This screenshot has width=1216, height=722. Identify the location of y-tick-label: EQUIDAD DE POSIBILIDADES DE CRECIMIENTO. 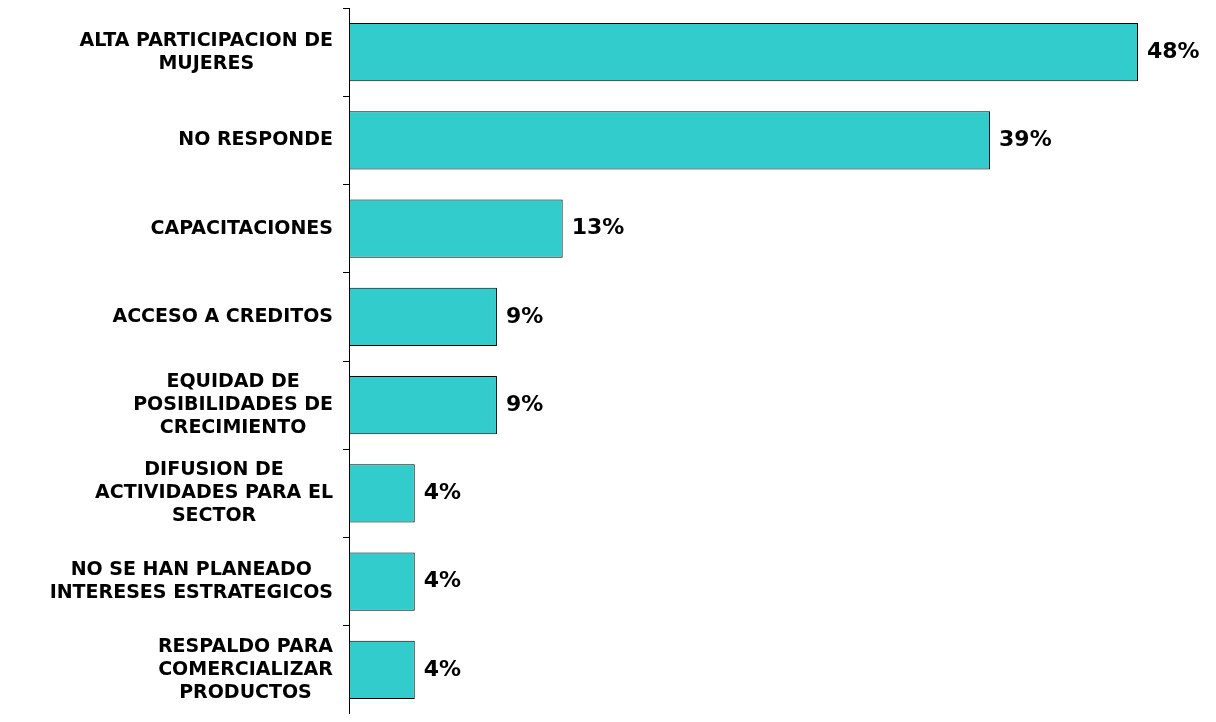
(233, 403).